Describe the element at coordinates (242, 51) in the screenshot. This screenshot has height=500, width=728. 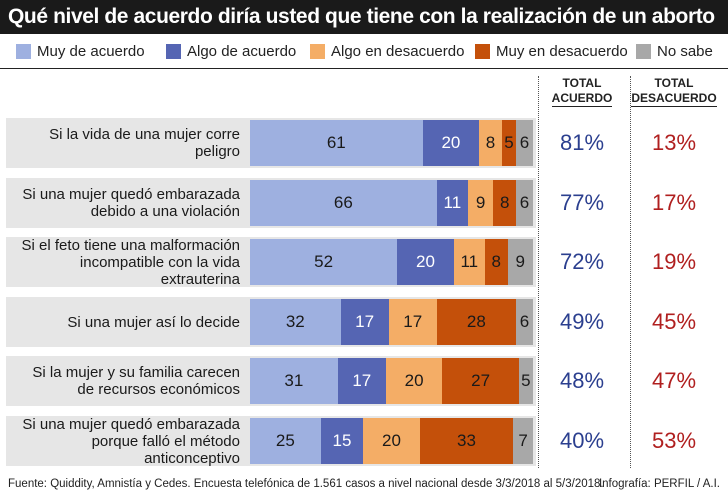
I see `legend-label: Algo de acuerdo` at that location.